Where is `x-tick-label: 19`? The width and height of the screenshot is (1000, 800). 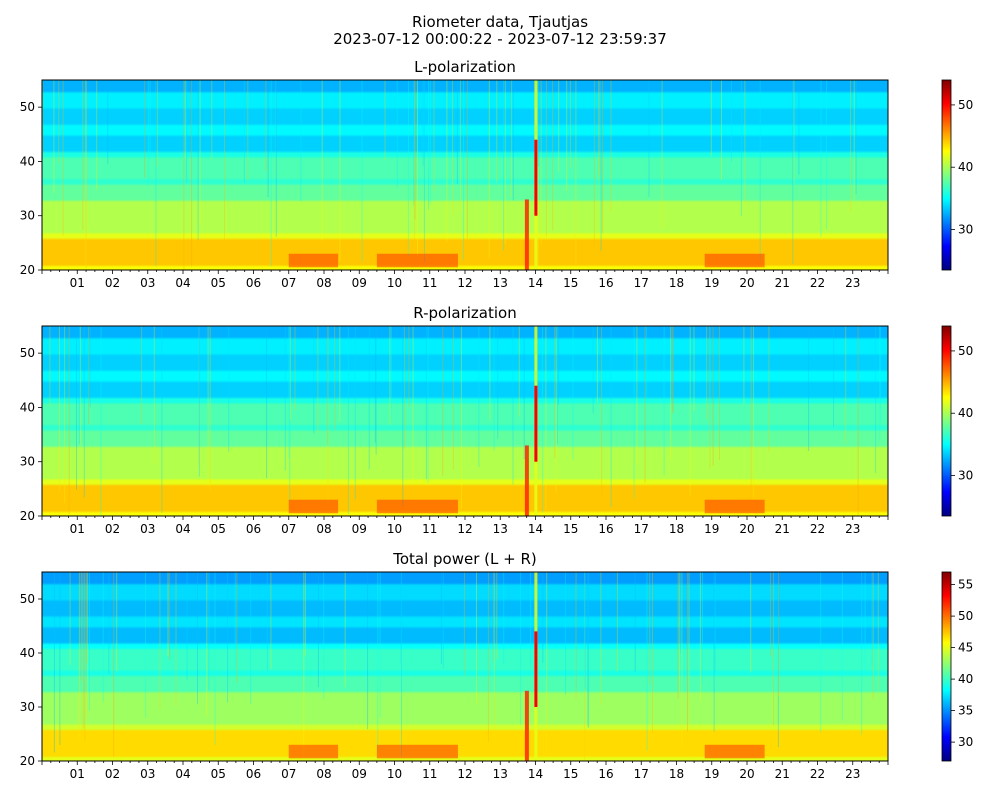
x-tick-label: 19 is located at coordinates (711, 283).